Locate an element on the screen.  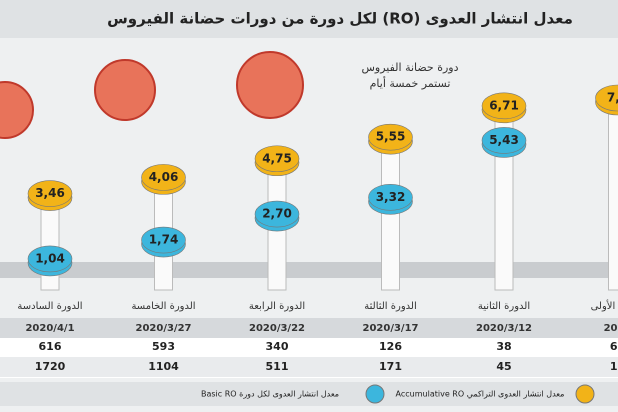
virus-decoration is located at coordinates (152, 95).